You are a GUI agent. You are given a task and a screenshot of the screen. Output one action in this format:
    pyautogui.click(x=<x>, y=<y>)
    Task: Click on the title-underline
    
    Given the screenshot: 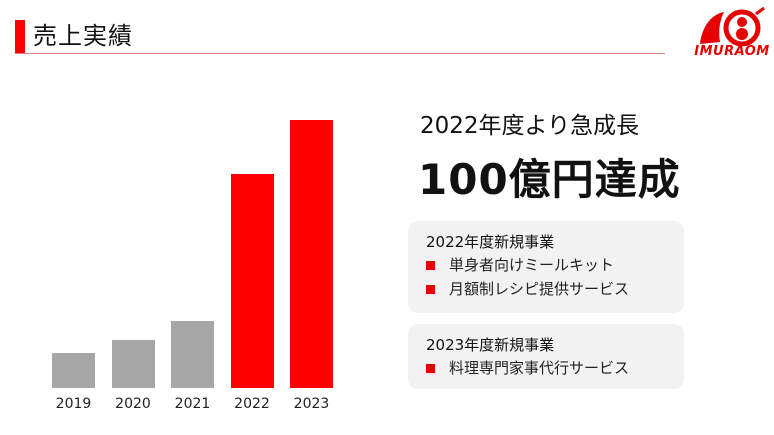 What is the action you would take?
    pyautogui.click(x=340, y=53)
    